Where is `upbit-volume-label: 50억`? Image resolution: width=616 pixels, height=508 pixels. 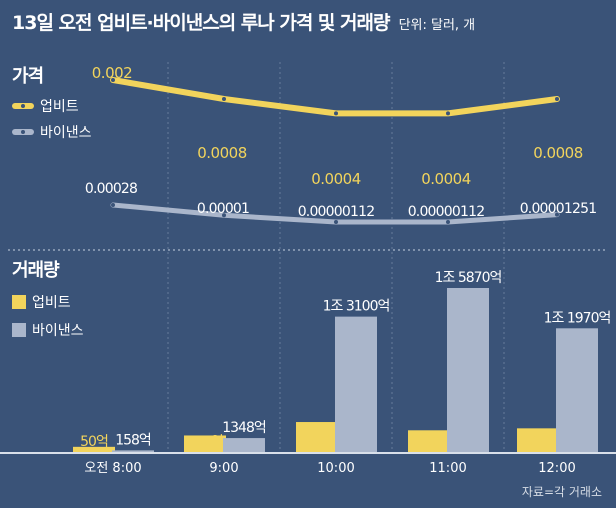
upbit-volume-label: 50억 is located at coordinates (94, 442).